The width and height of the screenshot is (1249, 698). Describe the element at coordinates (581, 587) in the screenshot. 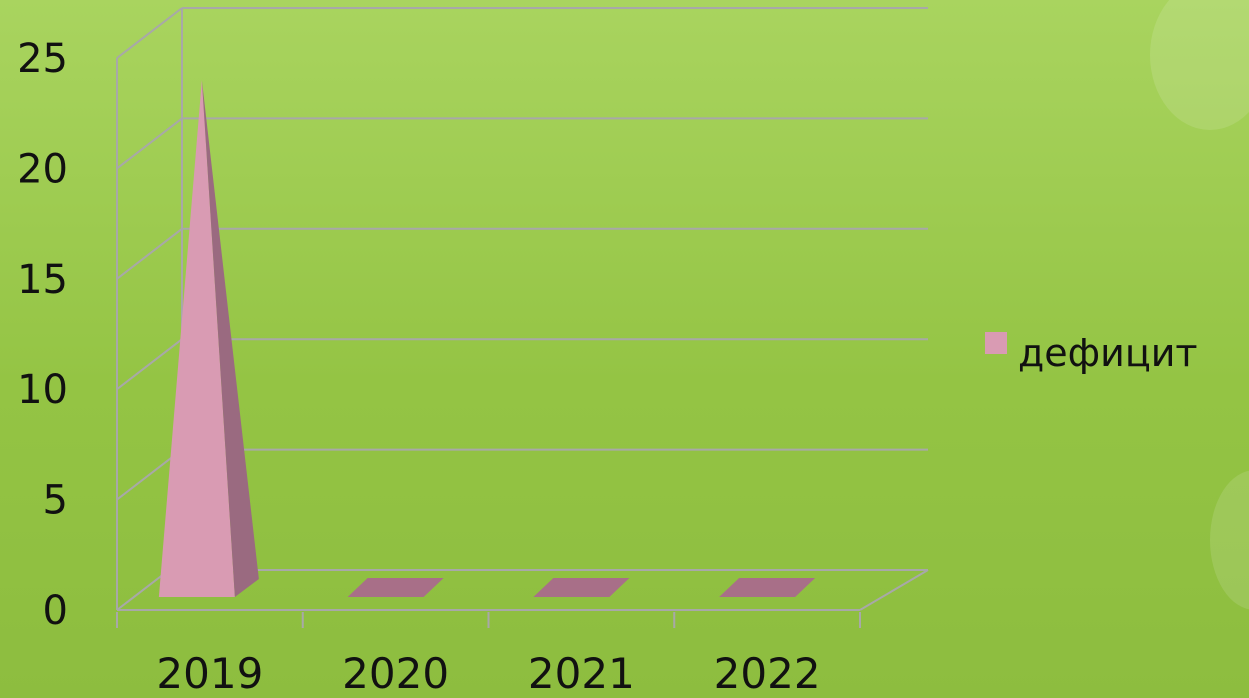

I see `bar-2021-flat` at that location.